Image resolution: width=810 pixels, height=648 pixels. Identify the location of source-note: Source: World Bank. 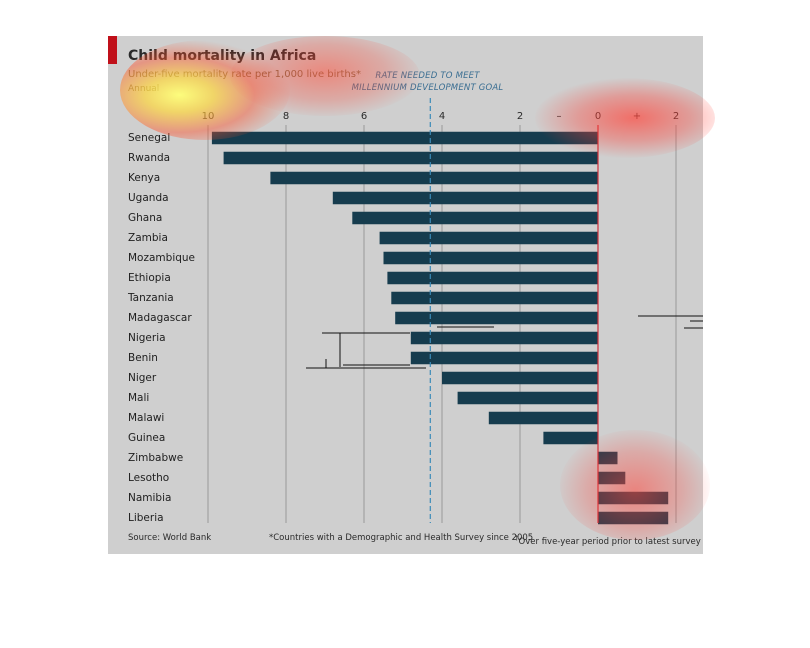
(170, 538).